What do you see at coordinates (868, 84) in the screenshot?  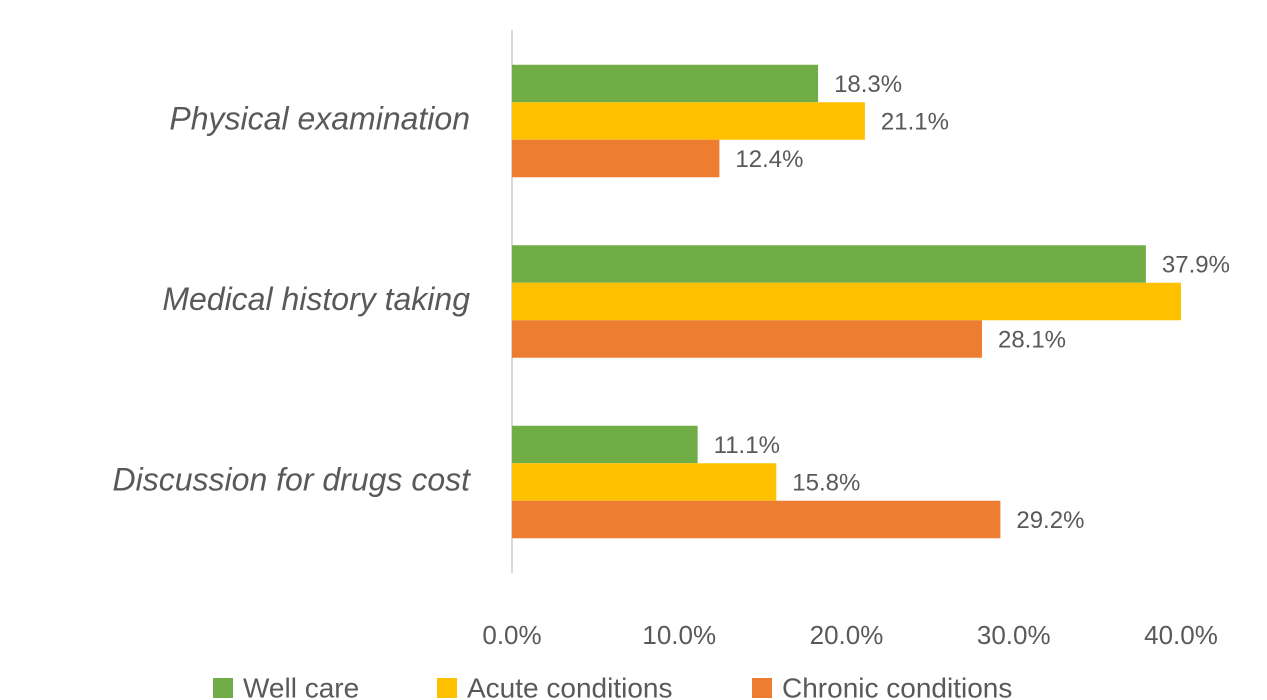 I see `value-label: 18.3%` at bounding box center [868, 84].